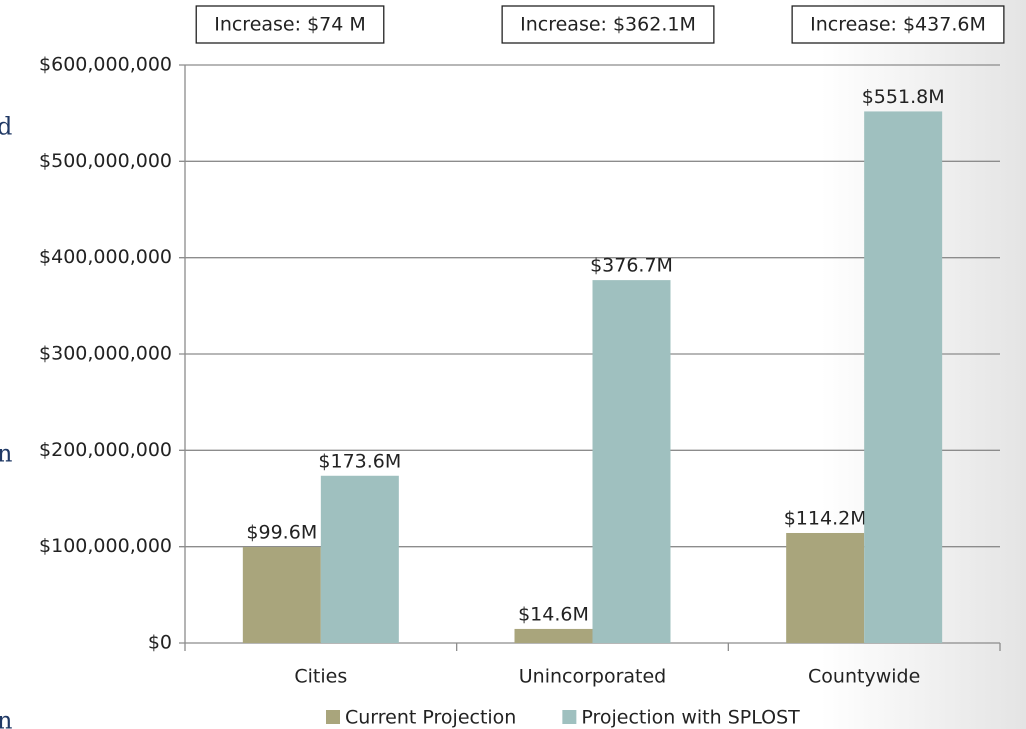 This screenshot has width=1026, height=729. What do you see at coordinates (105, 354) in the screenshot?
I see `y-tick-label: $300,000,000` at bounding box center [105, 354].